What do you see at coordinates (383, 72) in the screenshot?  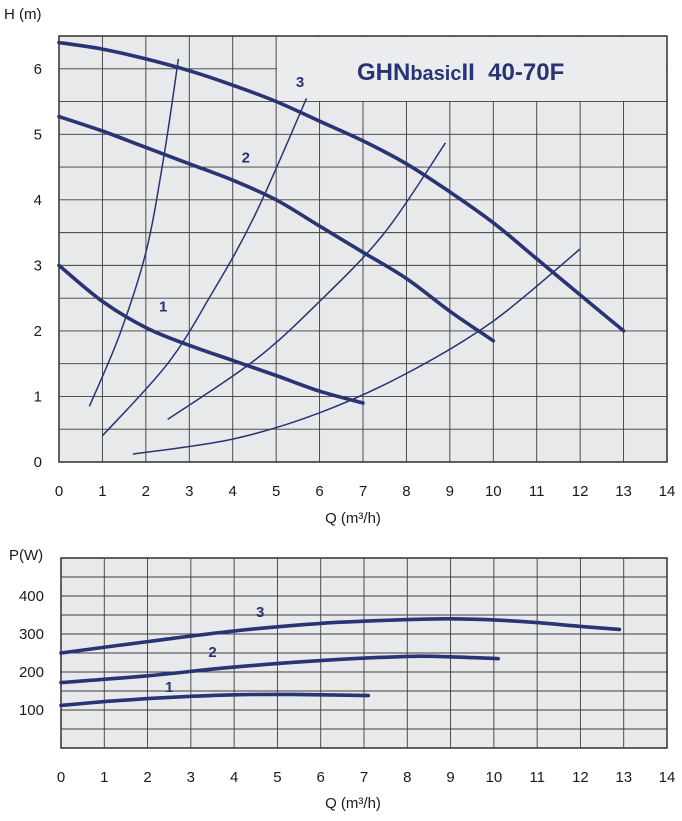 I see `title-brand: GHN` at bounding box center [383, 72].